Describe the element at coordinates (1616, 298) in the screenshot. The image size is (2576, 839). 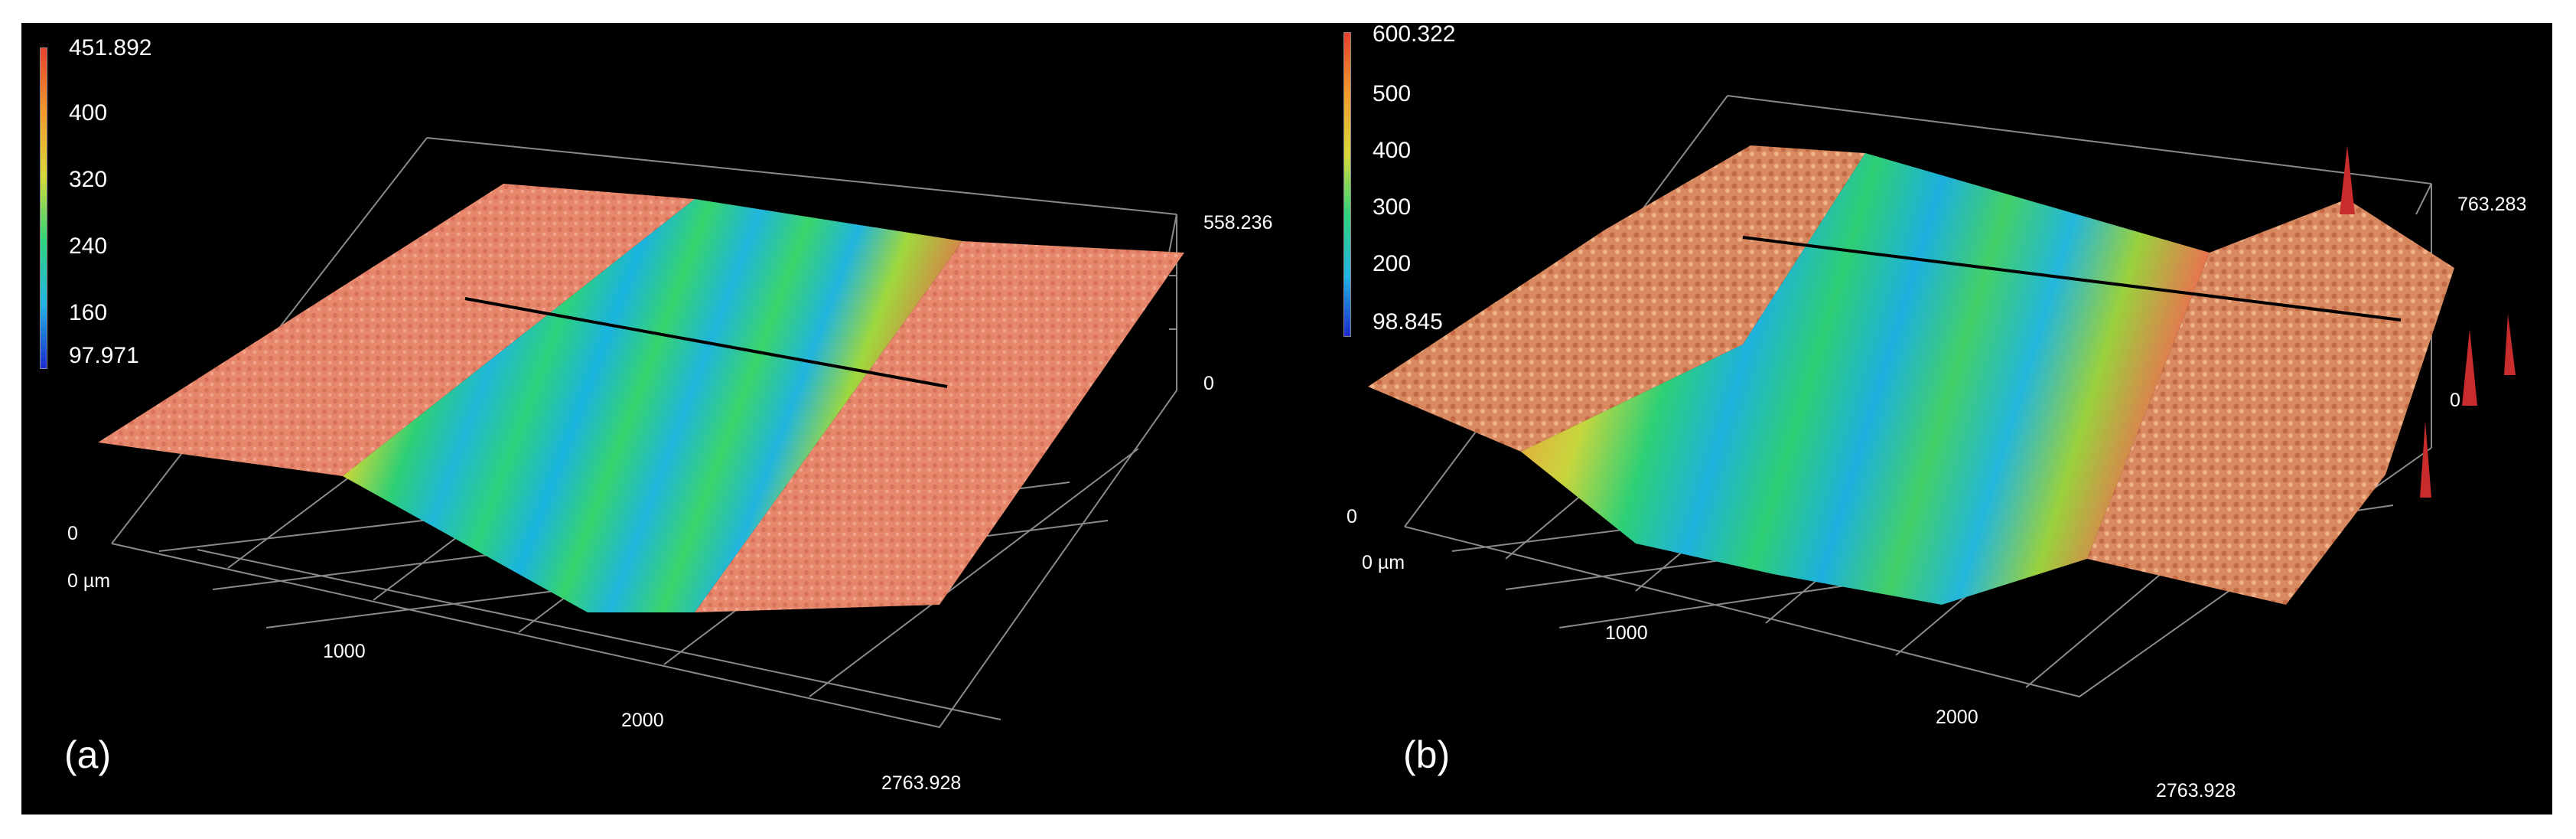
I see `rough-surface-left` at that location.